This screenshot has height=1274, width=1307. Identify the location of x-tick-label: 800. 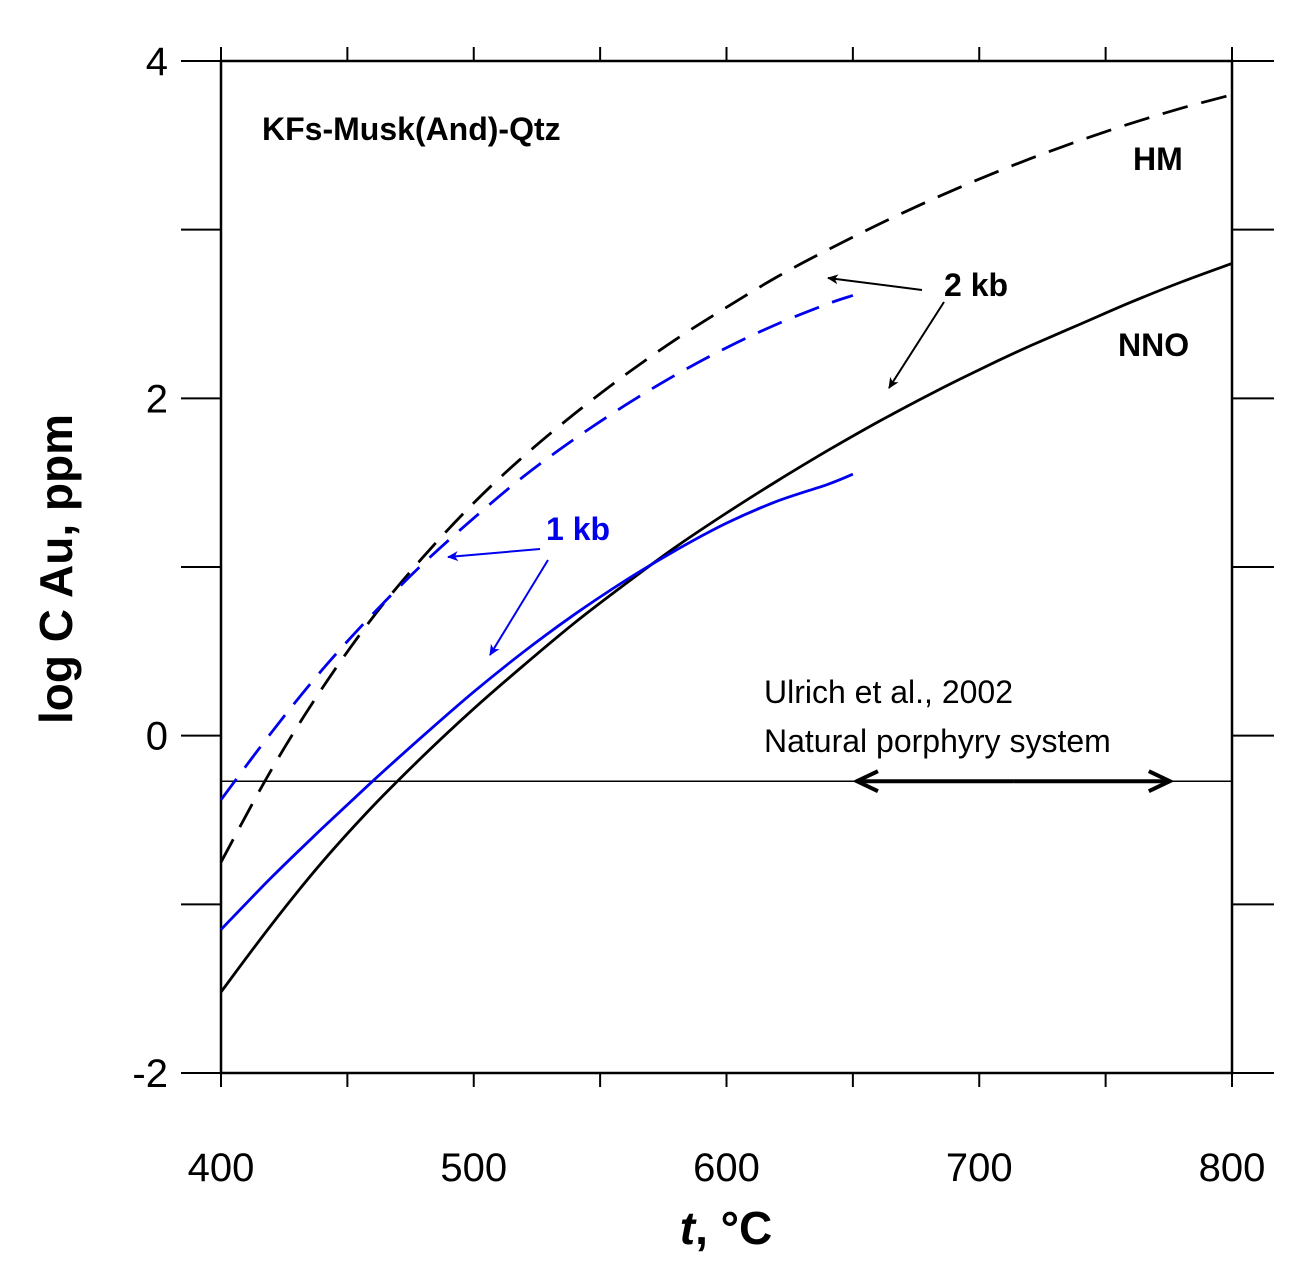
(1232, 1168).